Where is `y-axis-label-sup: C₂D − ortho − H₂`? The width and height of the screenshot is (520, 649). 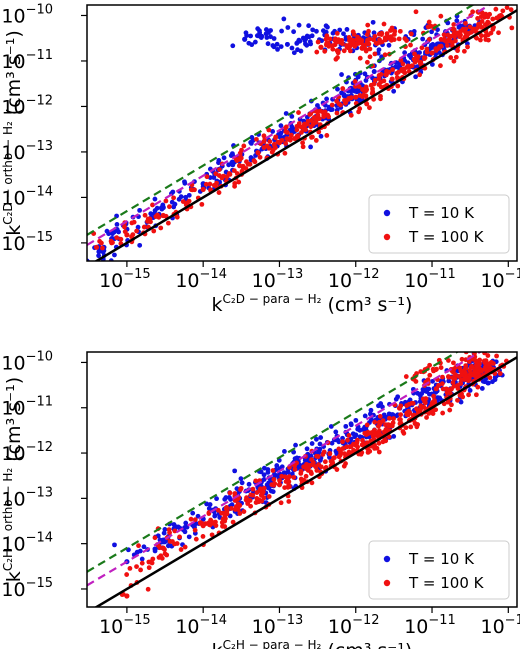 y-axis-label-sup: C₂D − ortho − H₂ is located at coordinates (8, 173).